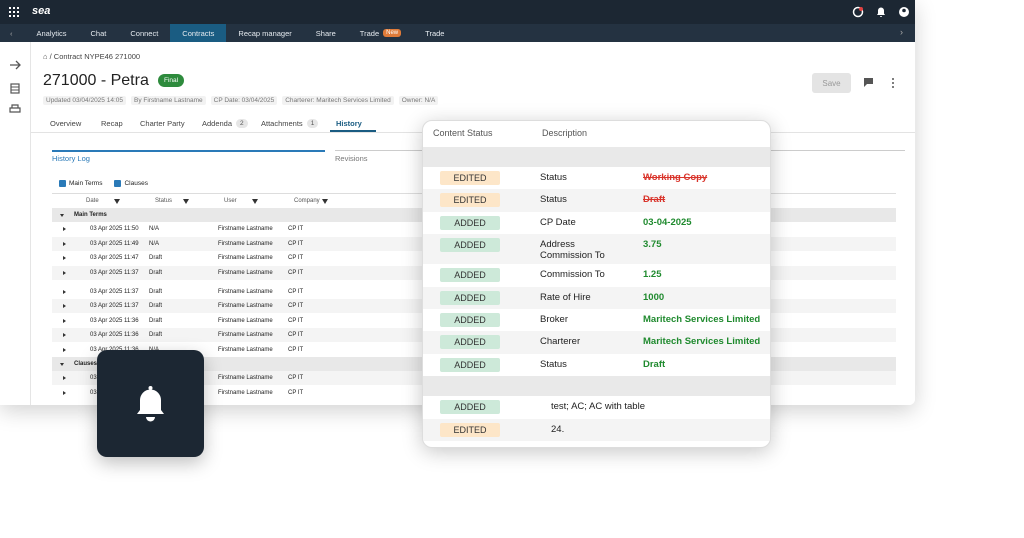 Image resolution: width=1024 pixels, height=538 pixels. I want to click on filter-label: Main Terms, so click(86, 183).